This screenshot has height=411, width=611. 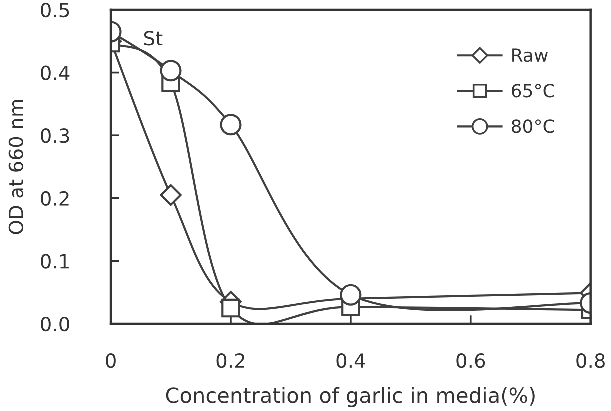 What do you see at coordinates (471, 361) in the screenshot?
I see `x-tick-label: 0.6` at bounding box center [471, 361].